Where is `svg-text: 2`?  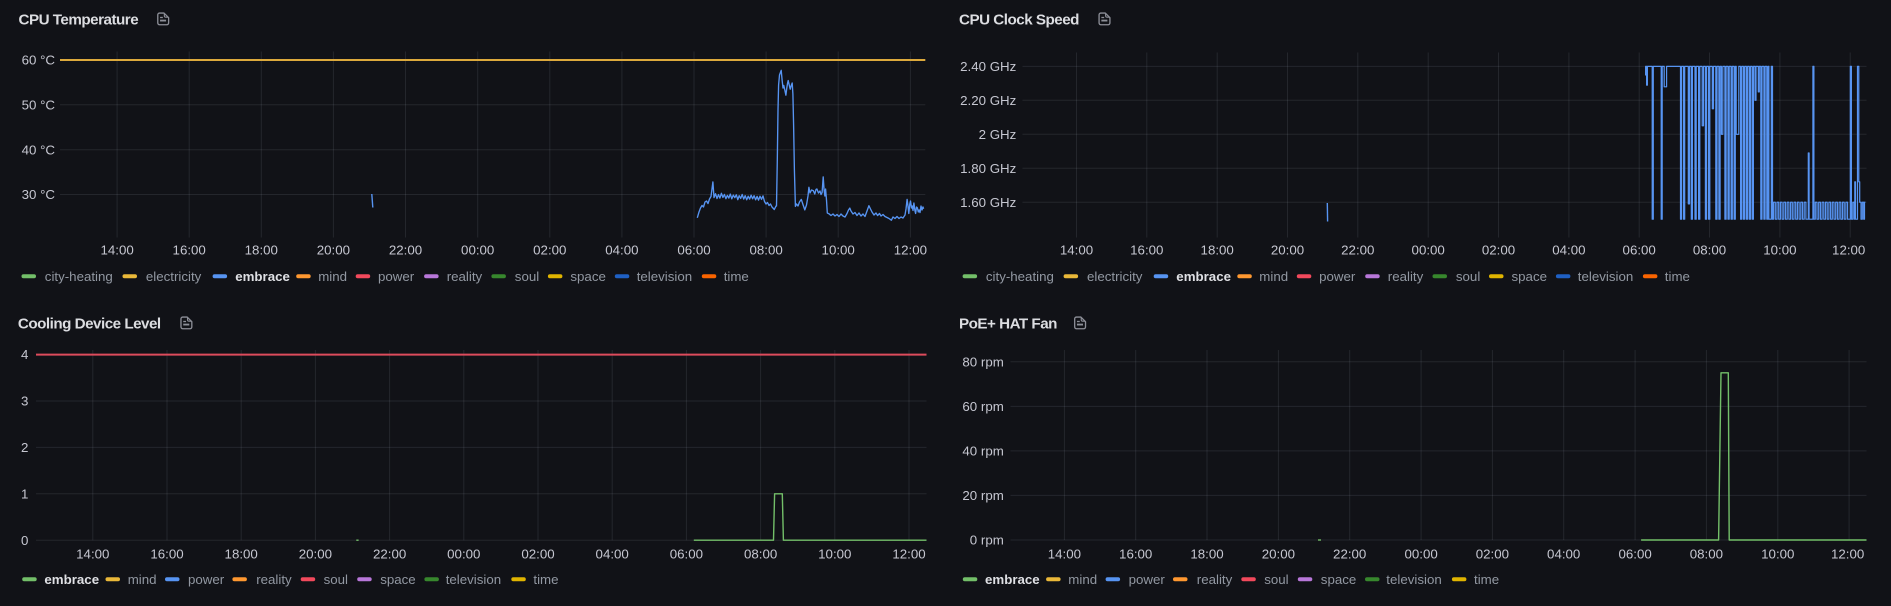
svg-text: 2 is located at coordinates (24, 447).